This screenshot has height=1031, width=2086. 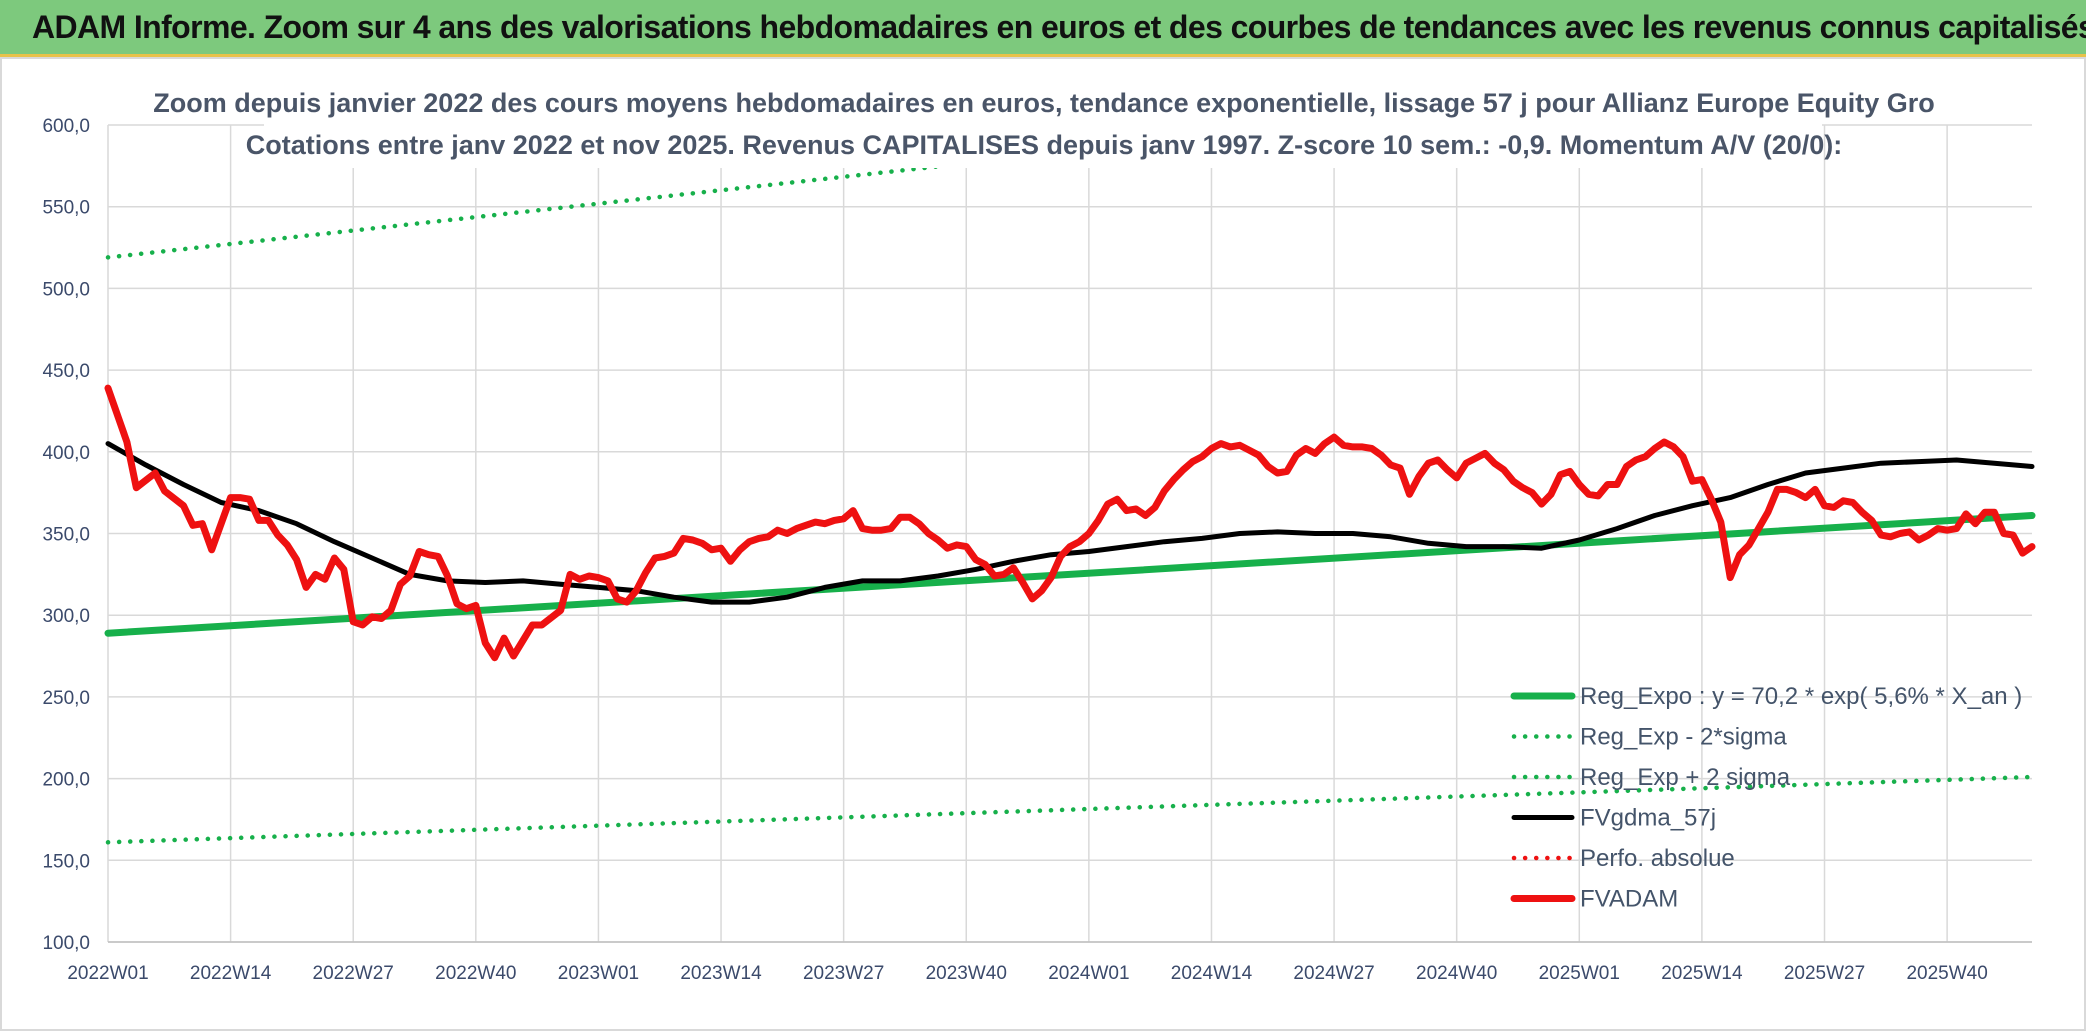 What do you see at coordinates (66, 453) in the screenshot?
I see `y-tick-label: 400,0` at bounding box center [66, 453].